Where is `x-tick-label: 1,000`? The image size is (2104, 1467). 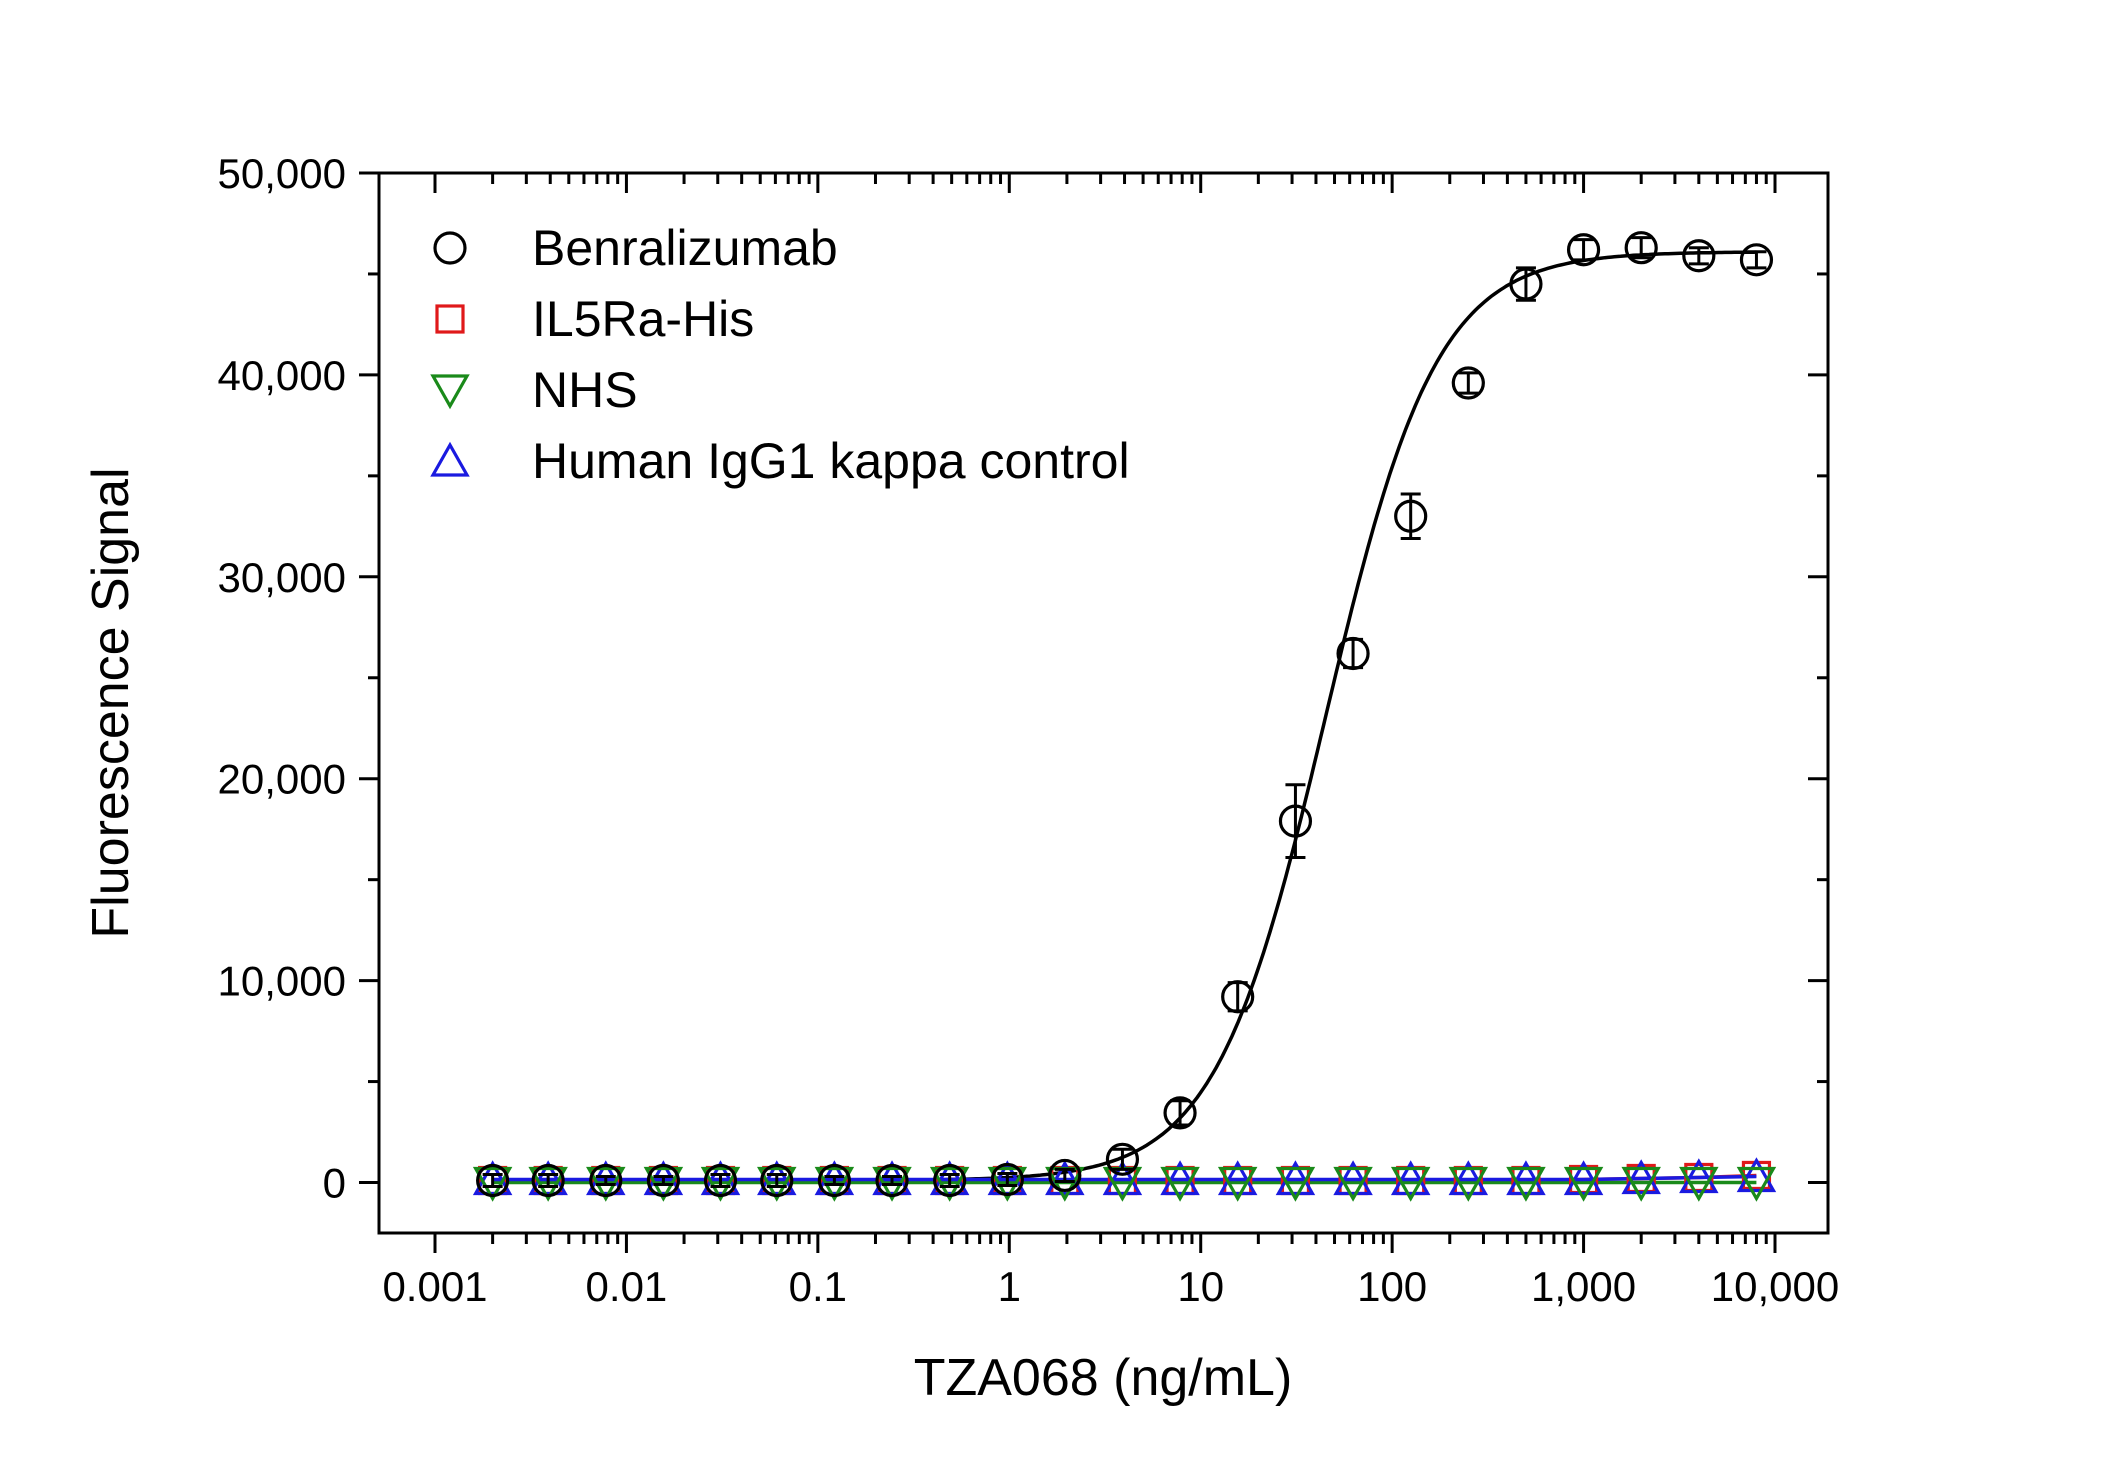
x-tick-label: 1,000 is located at coordinates (1583, 1286).